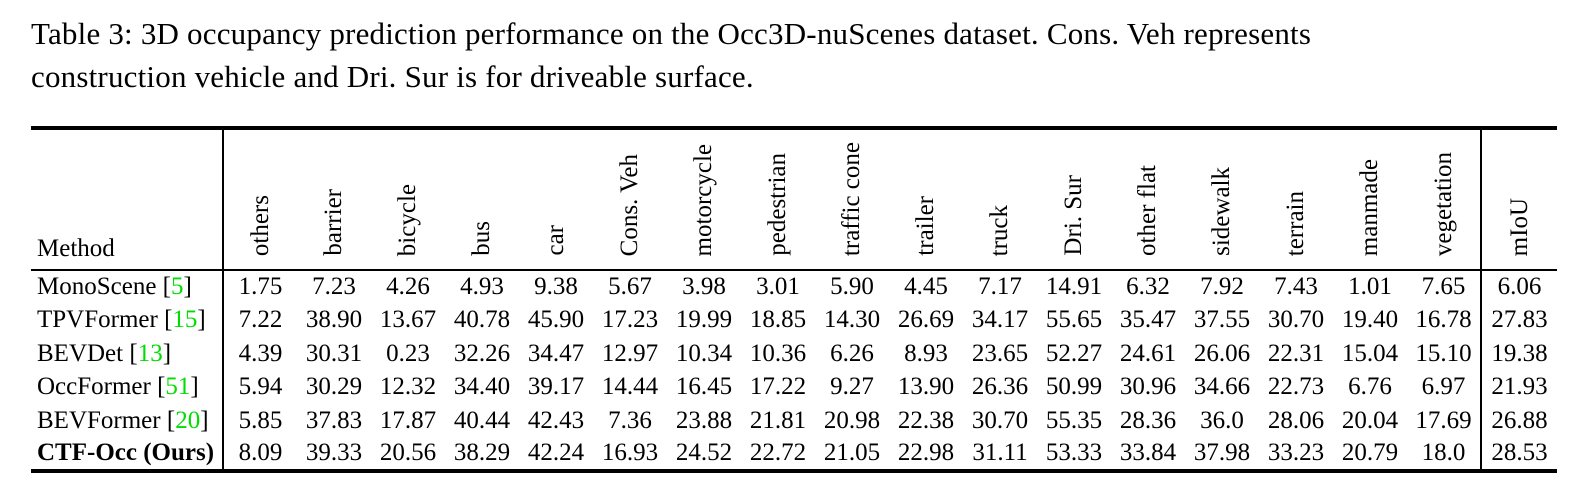 The image size is (1590, 498). I want to click on cell-monoscene-bus: 4.93, so click(482, 287).